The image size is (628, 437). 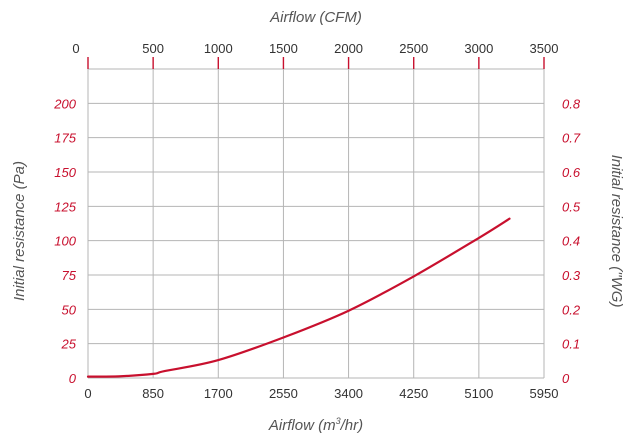 What do you see at coordinates (566, 378) in the screenshot?
I see `right-tick-label: 0` at bounding box center [566, 378].